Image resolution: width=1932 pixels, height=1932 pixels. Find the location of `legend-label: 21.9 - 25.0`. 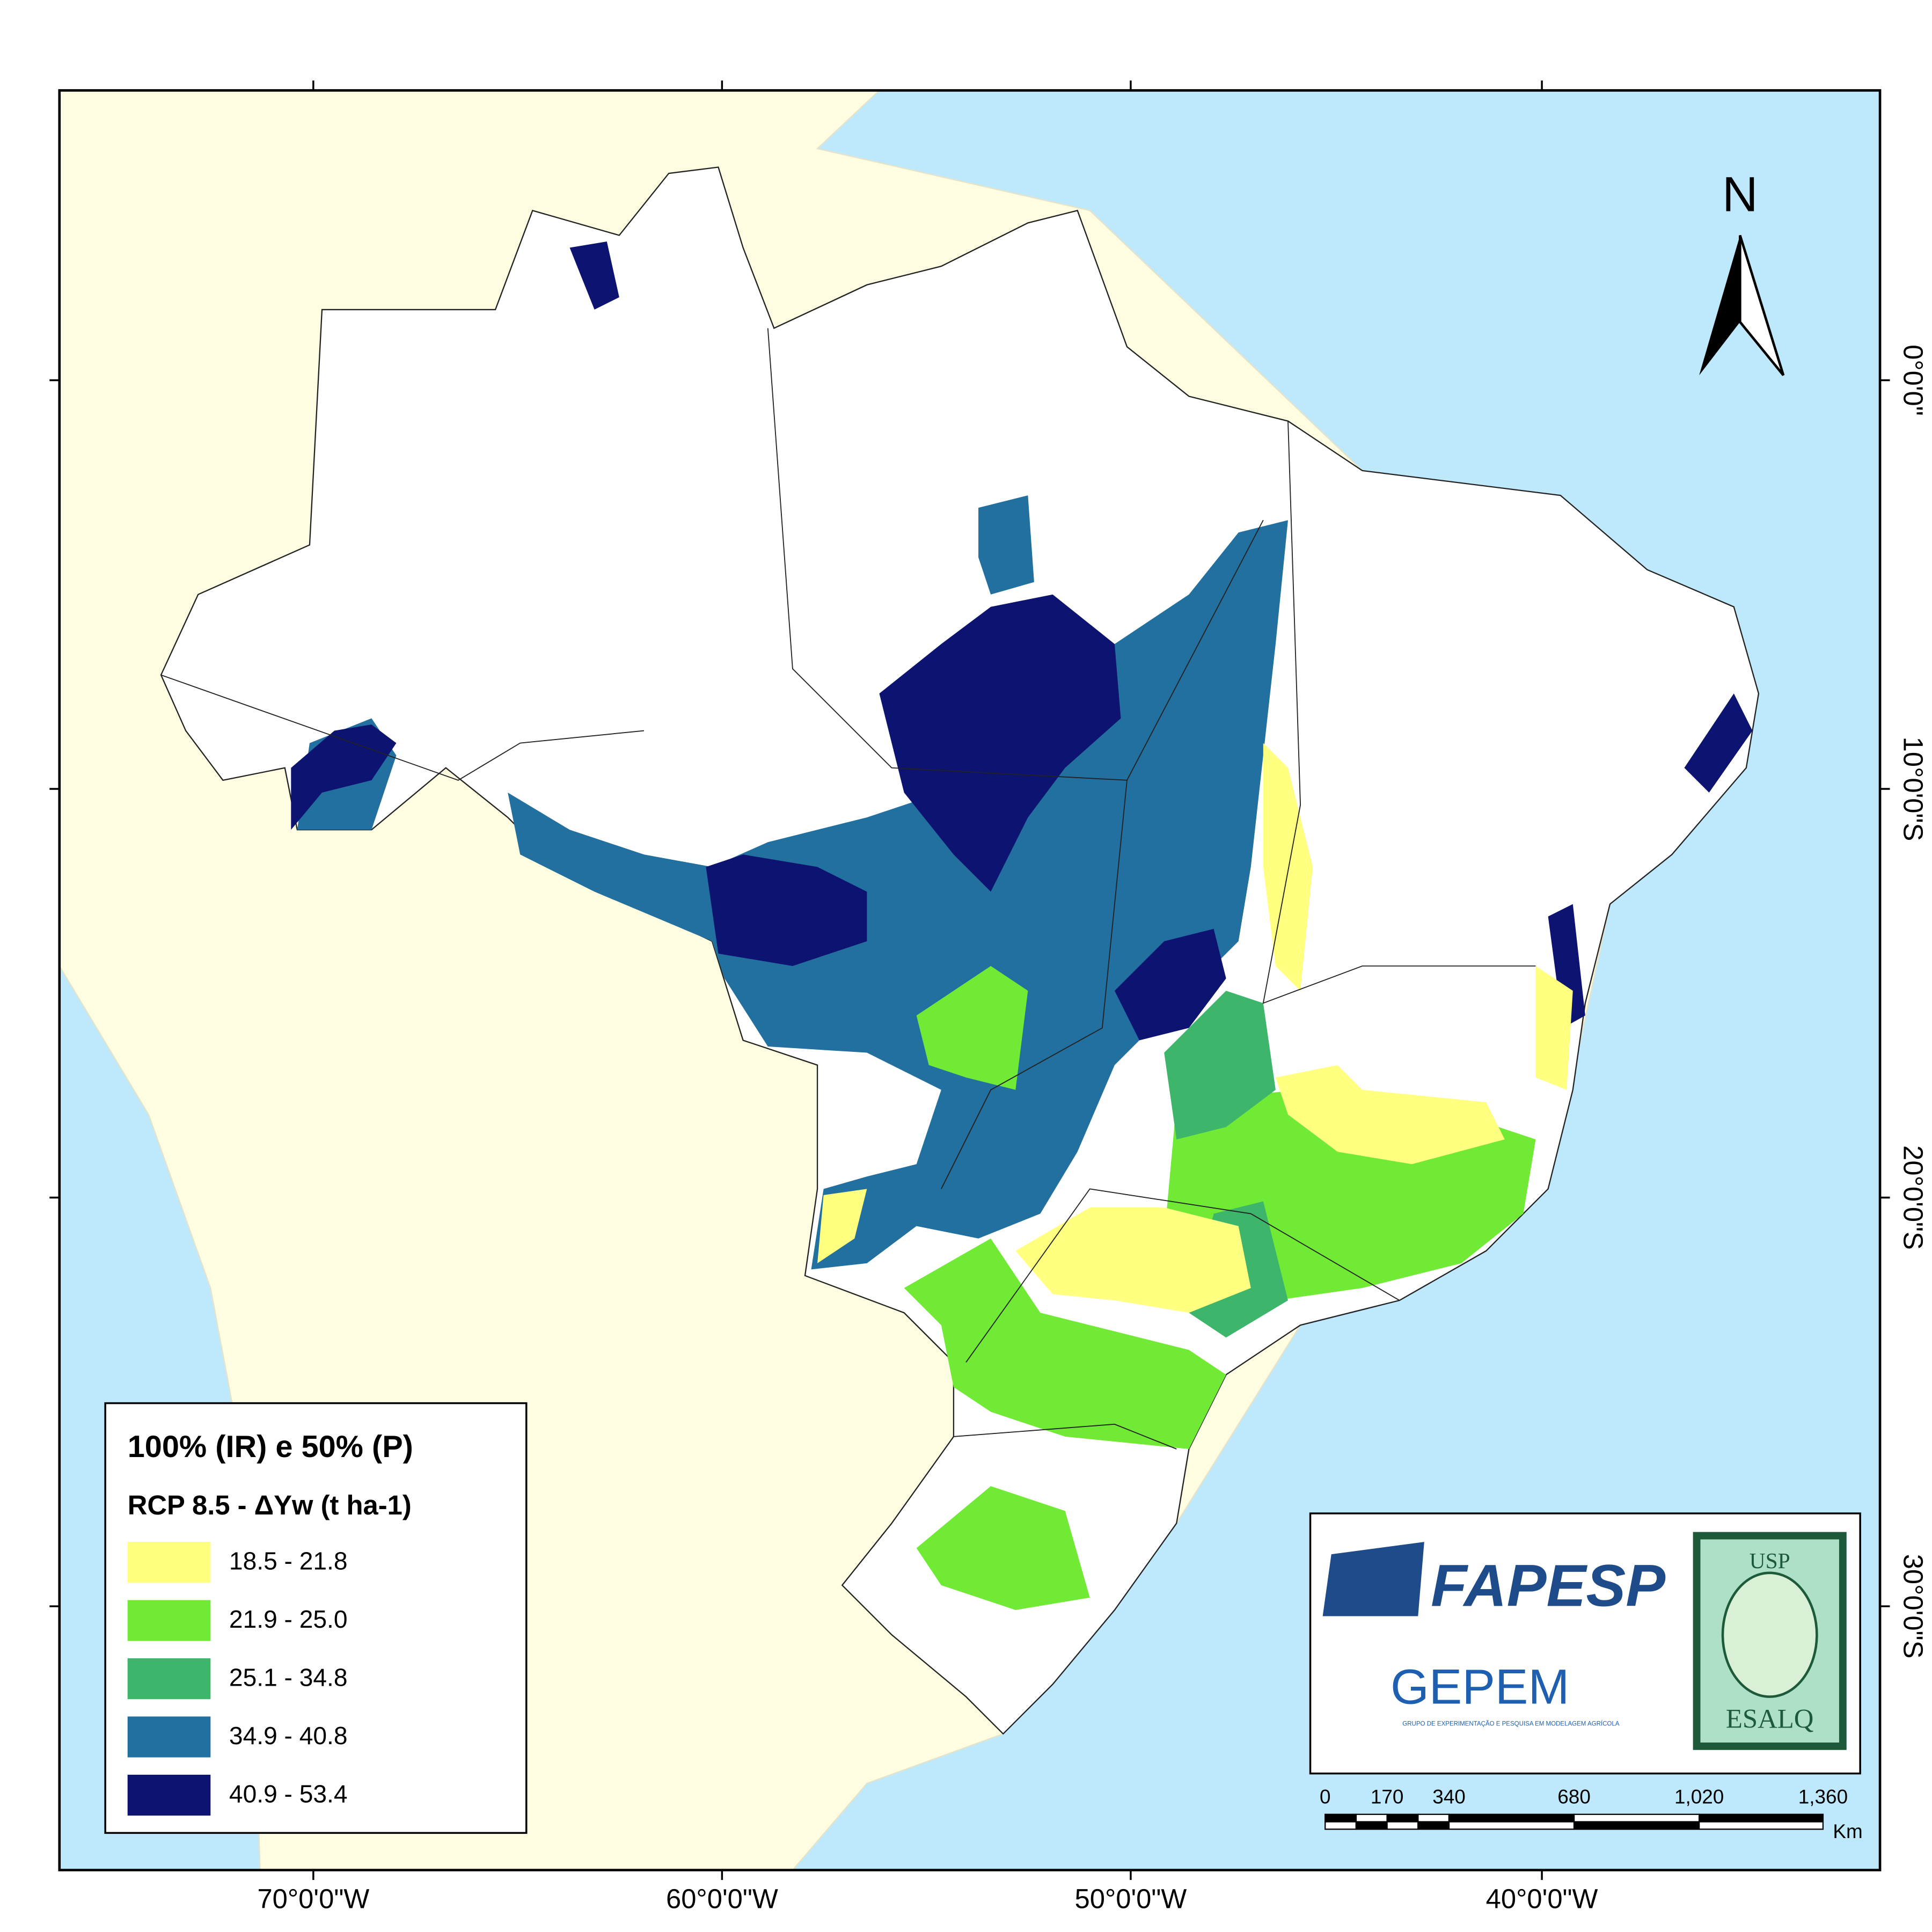

legend-label: 21.9 - 25.0 is located at coordinates (288, 1619).